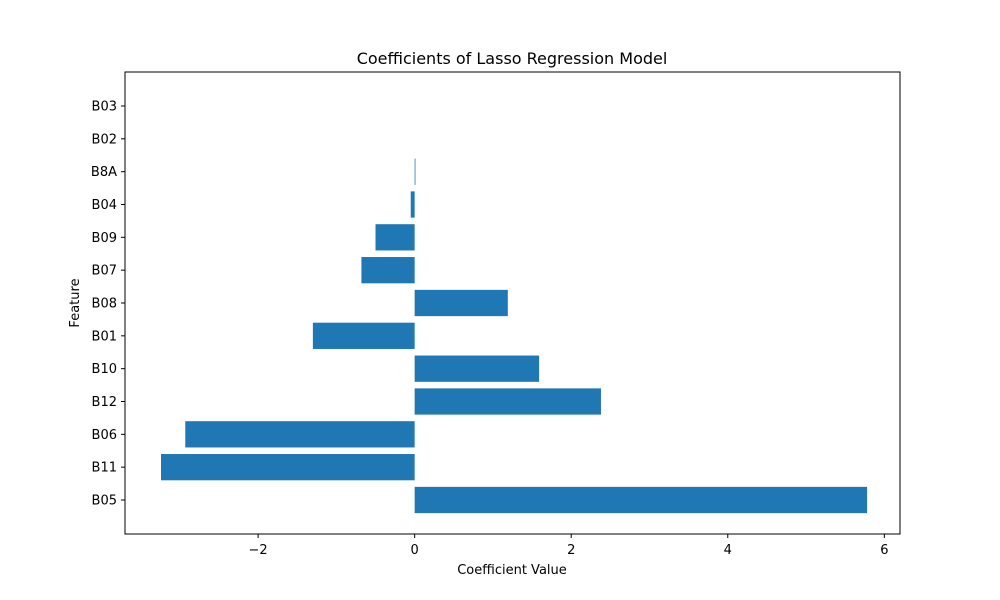 The width and height of the screenshot is (1000, 600). What do you see at coordinates (104, 205) in the screenshot?
I see `y-tick-label-b04: B04` at bounding box center [104, 205].